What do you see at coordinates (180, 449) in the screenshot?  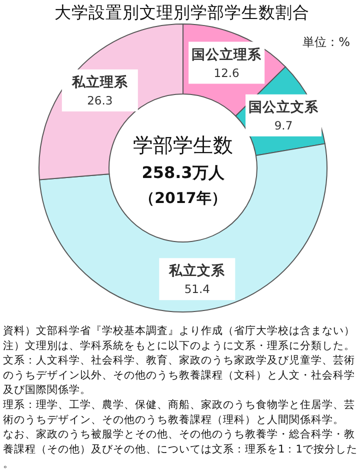 I see `text: なお、家政のうち被服学とその他、その他のうち教養学・総合科学・教養課程（その他）及びその他、については文系：理系を1：1で按分した。` at bounding box center [180, 449].